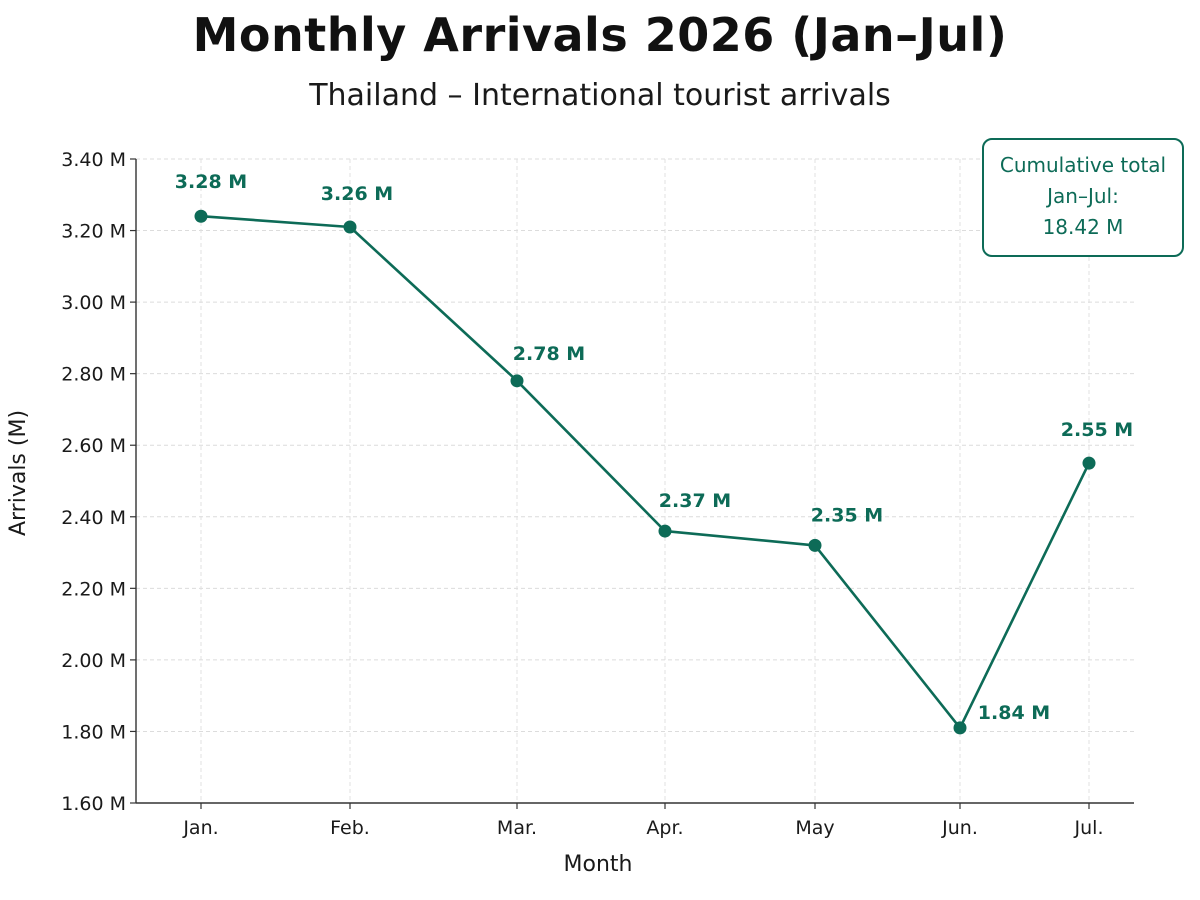  What do you see at coordinates (847, 515) in the screenshot?
I see `data-label: 2.35 M` at bounding box center [847, 515].